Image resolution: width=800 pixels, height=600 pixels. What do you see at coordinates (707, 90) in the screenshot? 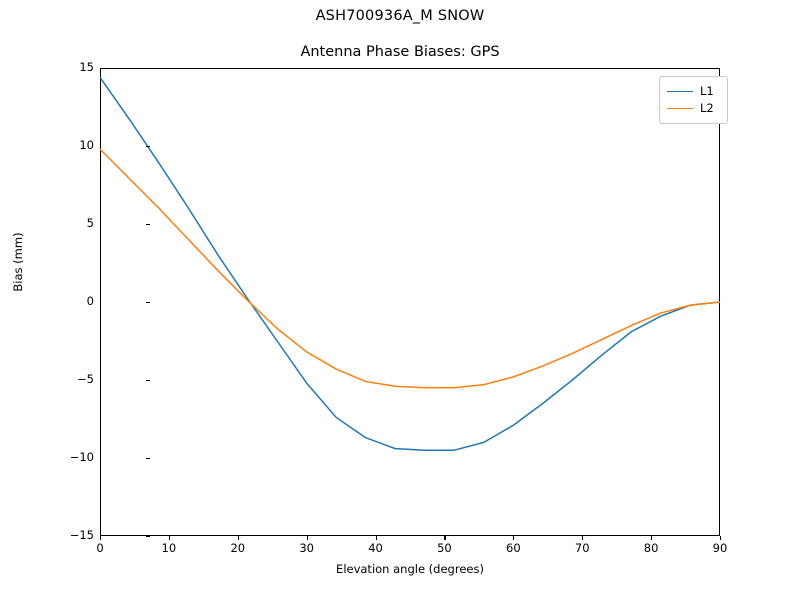
I see `legend-label: L1` at bounding box center [707, 90].